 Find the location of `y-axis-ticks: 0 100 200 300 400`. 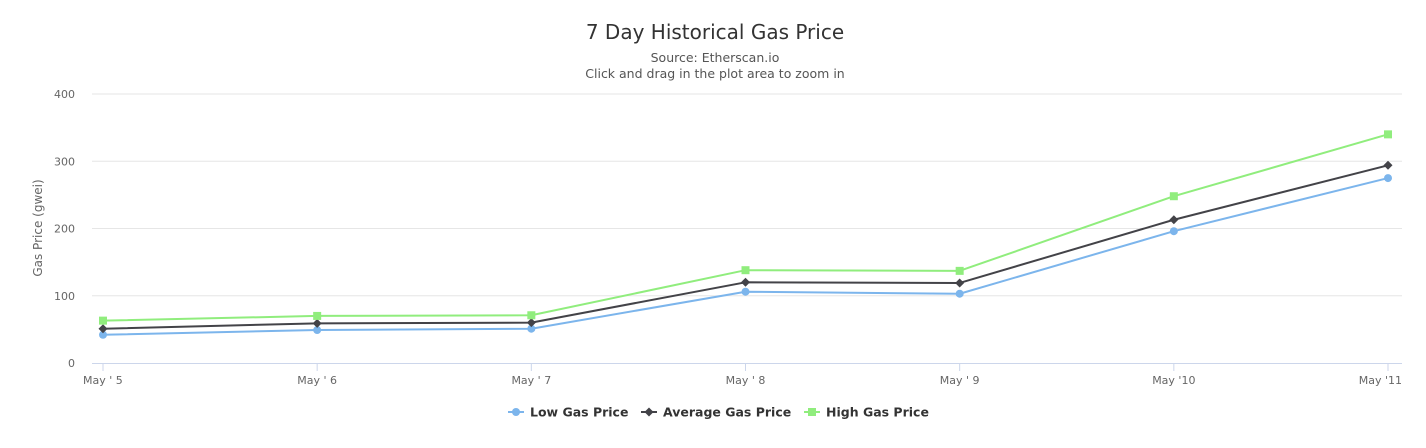

y-axis-ticks: 0 100 200 300 400 is located at coordinates (64, 229).